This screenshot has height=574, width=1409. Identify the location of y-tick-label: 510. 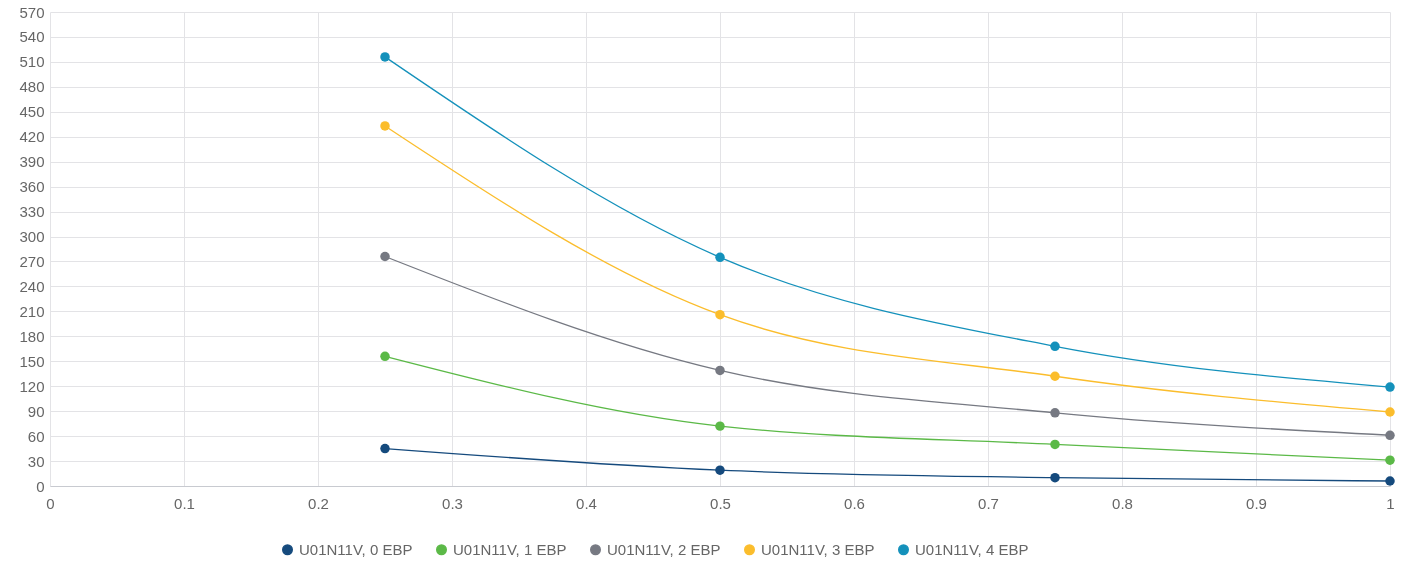
(32, 62).